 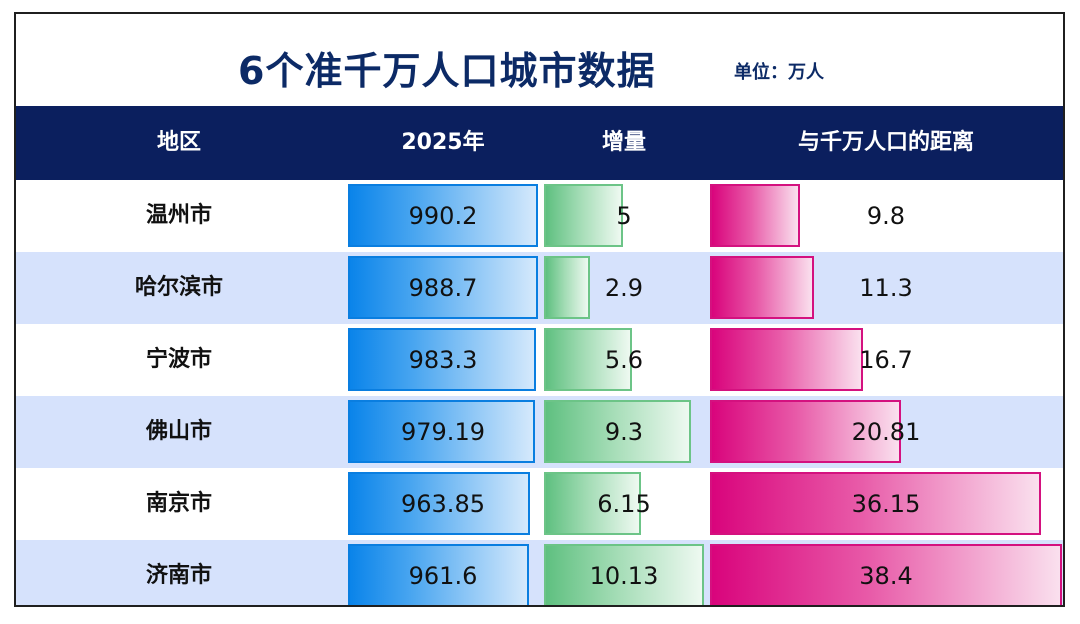 I want to click on increase-value-label: 6.15, so click(x=624, y=504).